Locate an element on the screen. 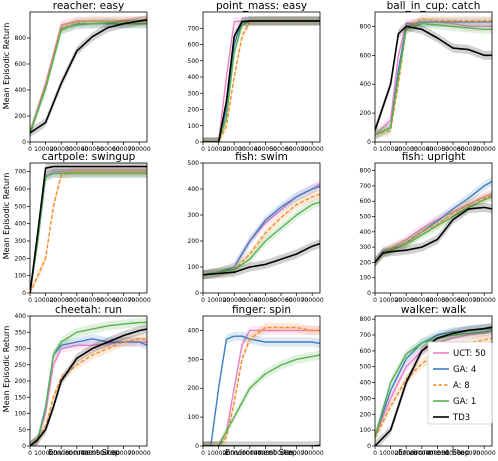 This screenshot has height=461, width=498. y-tick-label: 150 is located at coordinates (21, 397).